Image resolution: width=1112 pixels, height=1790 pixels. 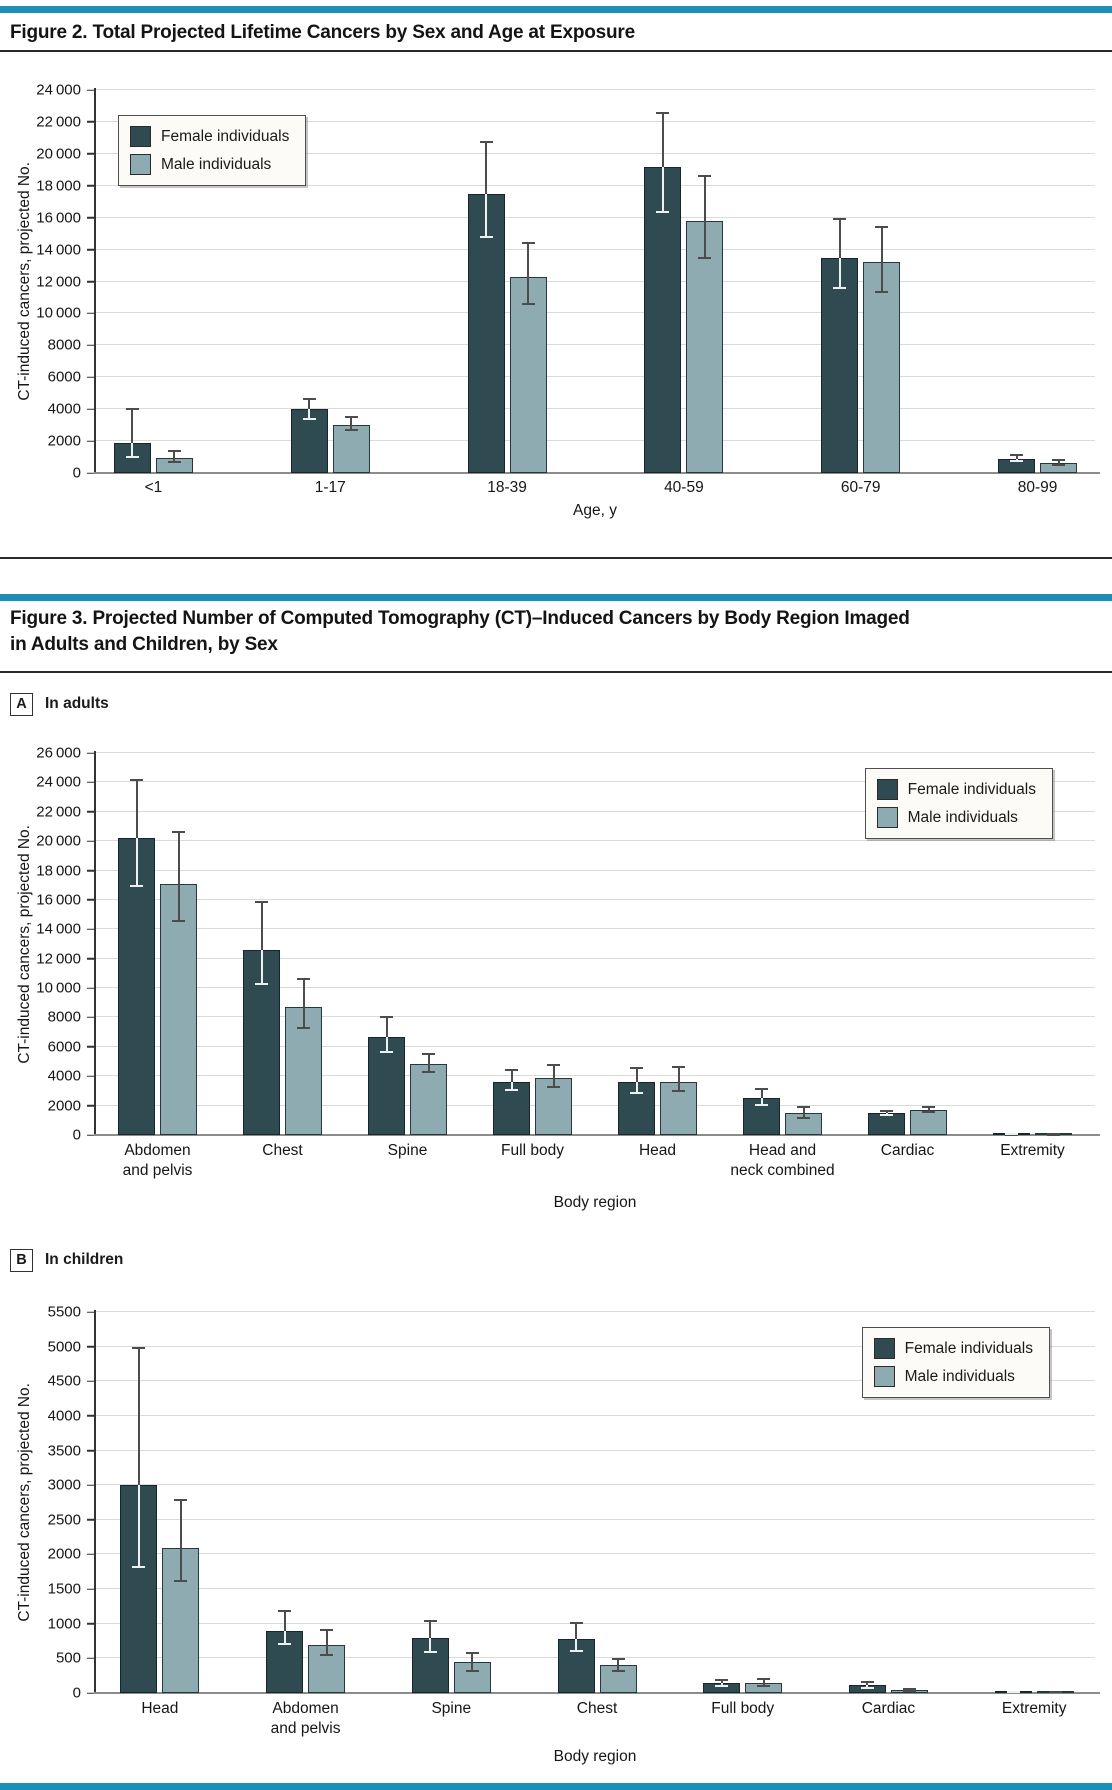 I want to click on x-axis-title: Body region, so click(x=595, y=1756).